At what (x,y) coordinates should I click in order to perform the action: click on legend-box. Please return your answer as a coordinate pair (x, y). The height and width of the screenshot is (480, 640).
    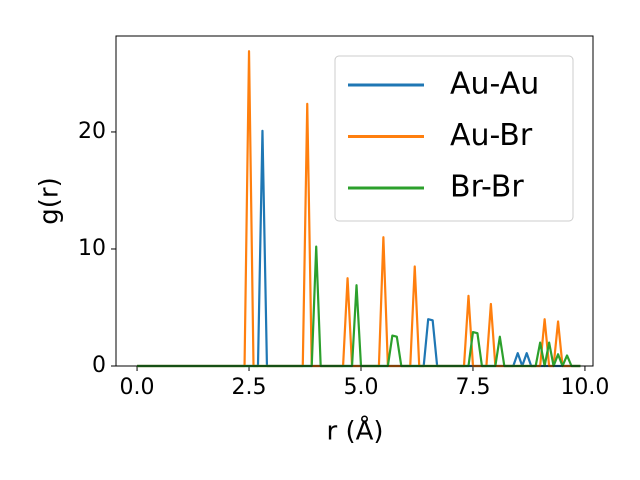
    Looking at the image, I should click on (454, 138).